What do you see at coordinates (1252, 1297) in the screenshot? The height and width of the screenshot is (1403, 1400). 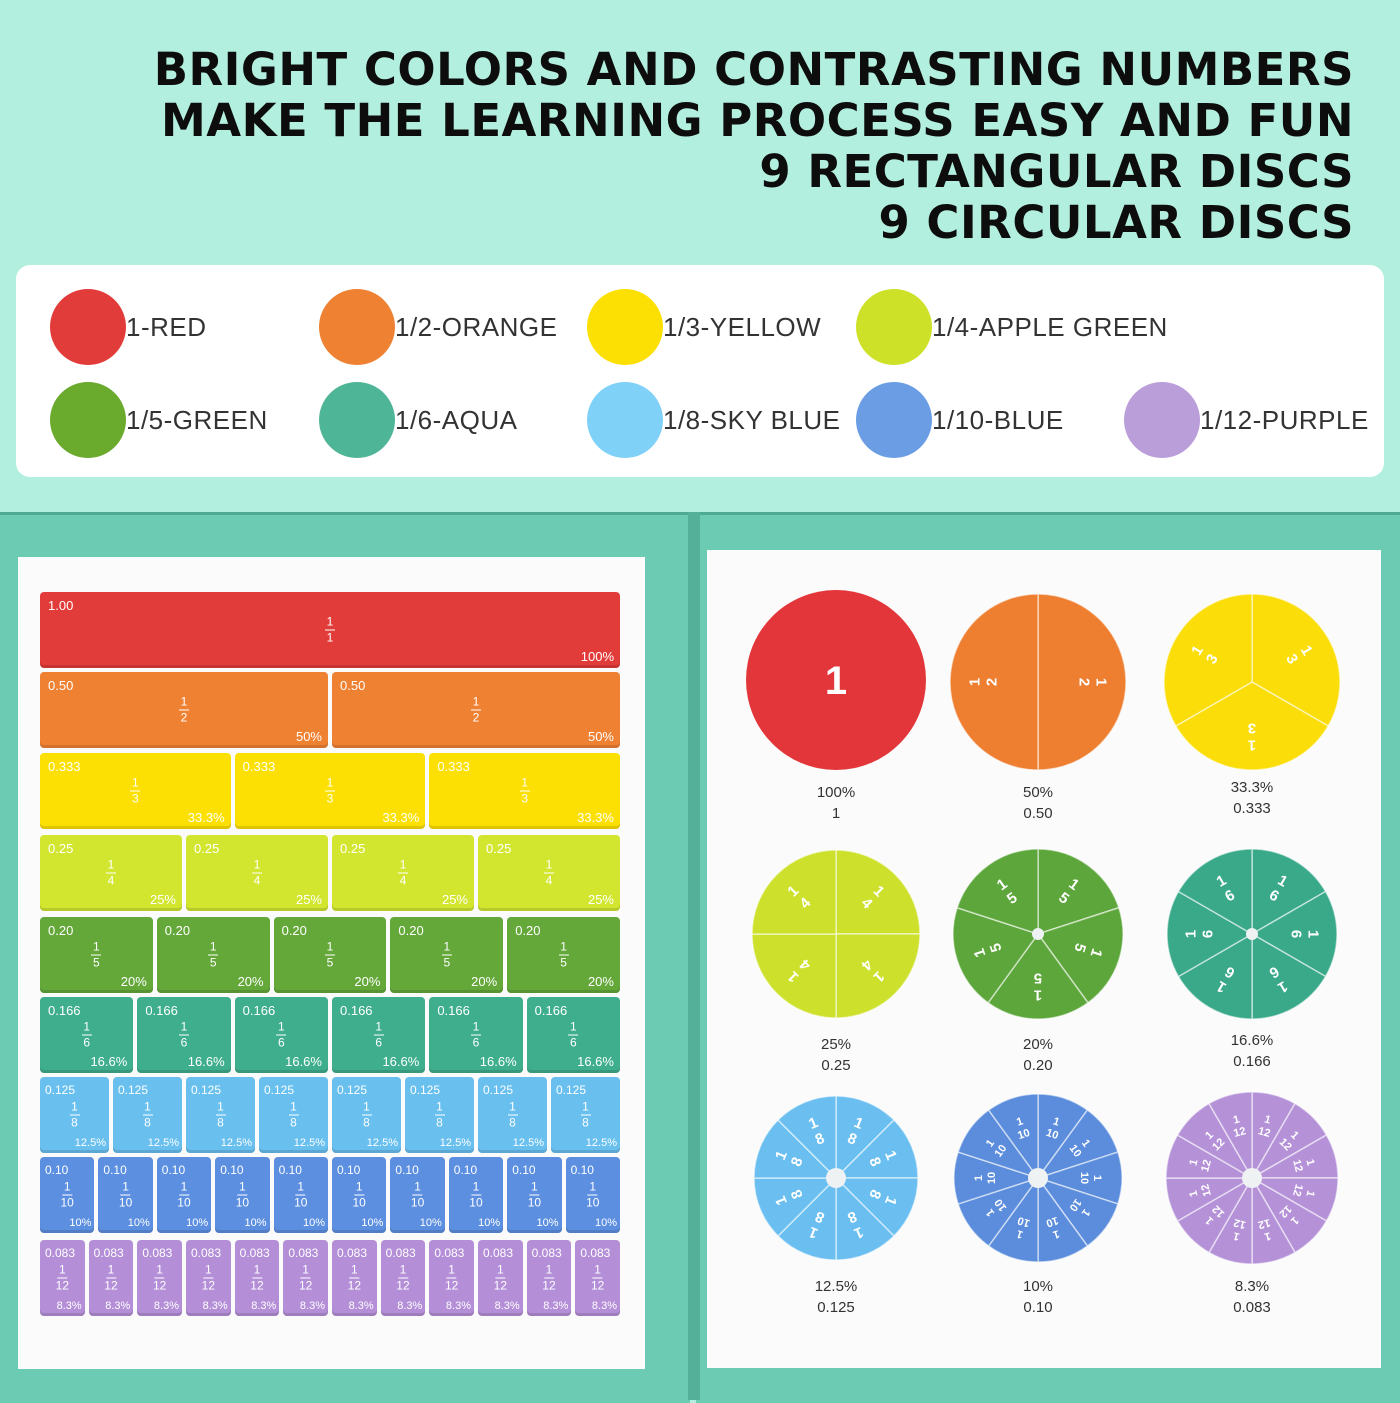 I see `disc-caption: 8.3% 0.083` at bounding box center [1252, 1297].